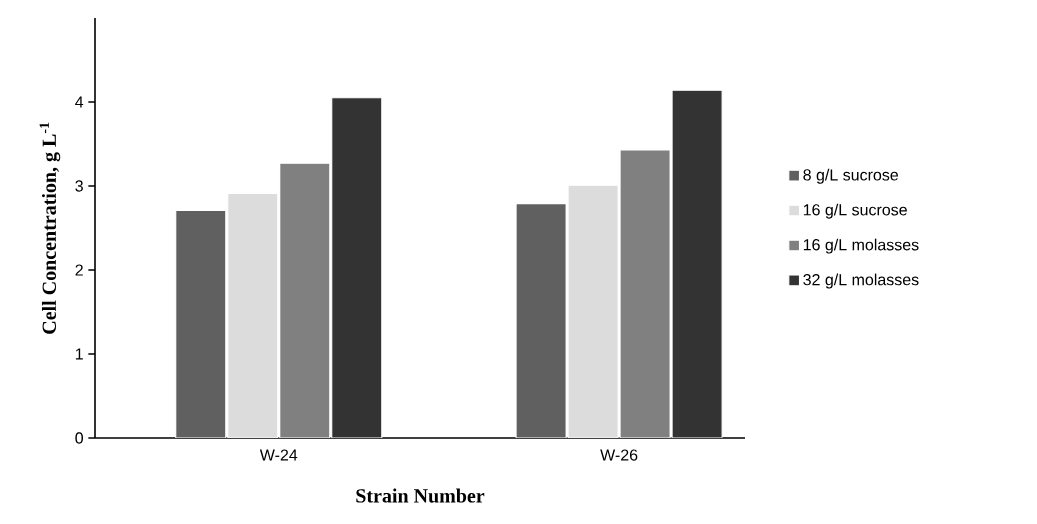  What do you see at coordinates (850, 176) in the screenshot?
I see `legend-label: 8 g/L sucrose` at bounding box center [850, 176].